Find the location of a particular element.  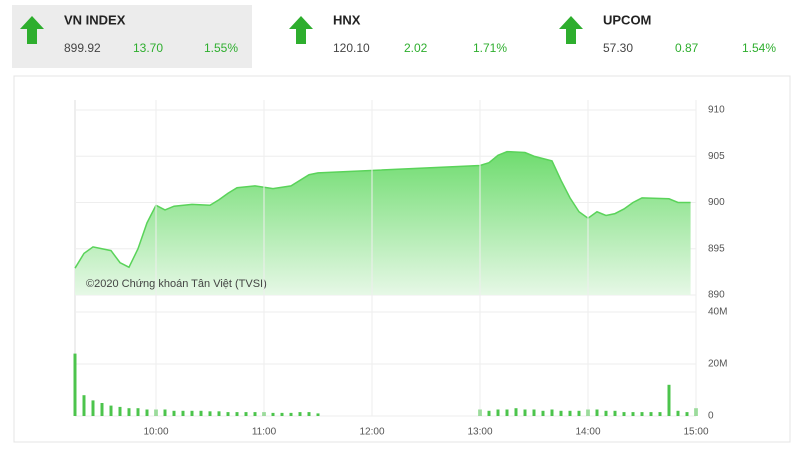

index-value: 57.30 is located at coordinates (618, 48).